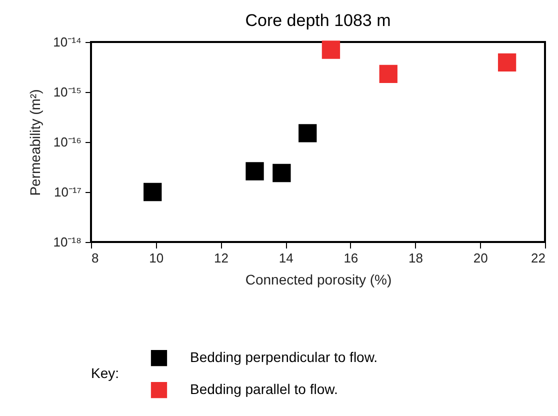 This screenshot has width=558, height=416. I want to click on x-tick-label: 18, so click(416, 258).